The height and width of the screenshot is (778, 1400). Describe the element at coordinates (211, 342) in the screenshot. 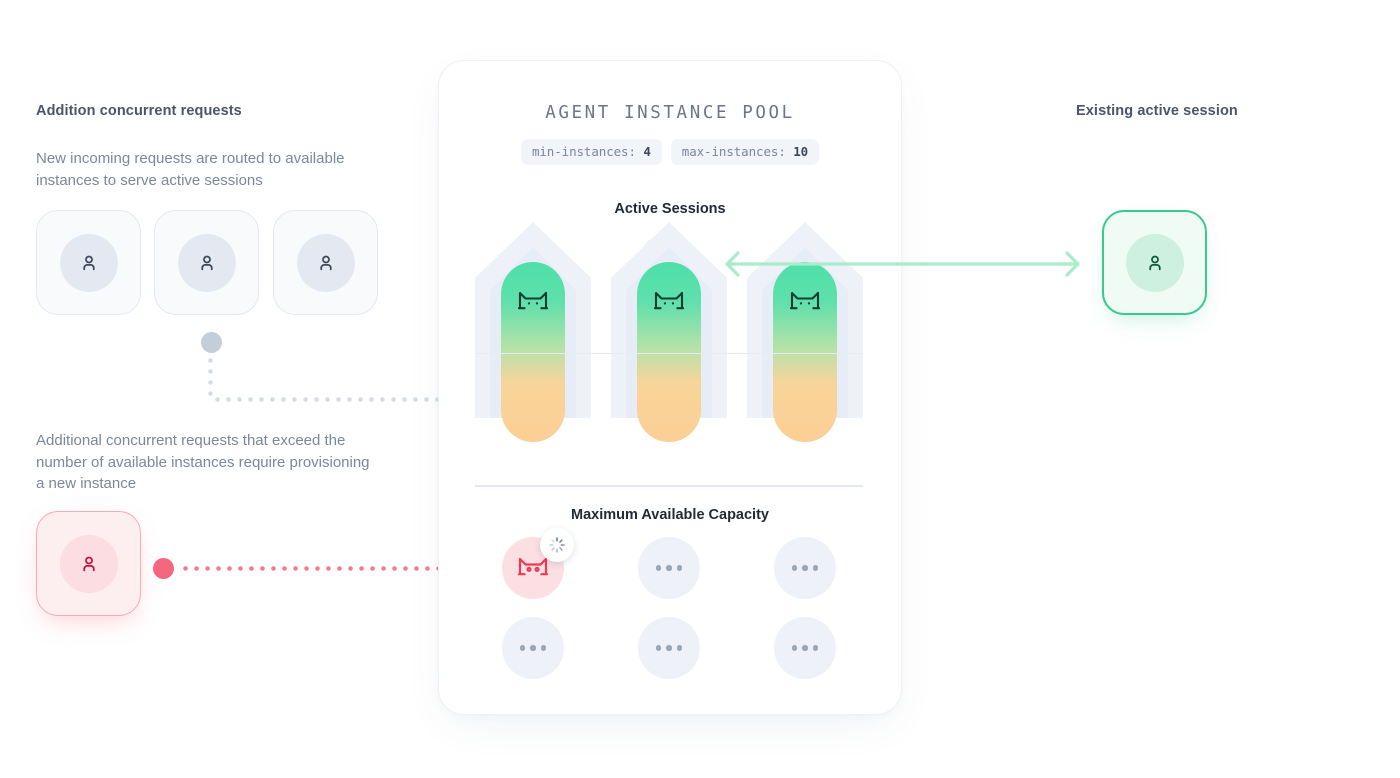

I see `routed-connector-dot` at that location.